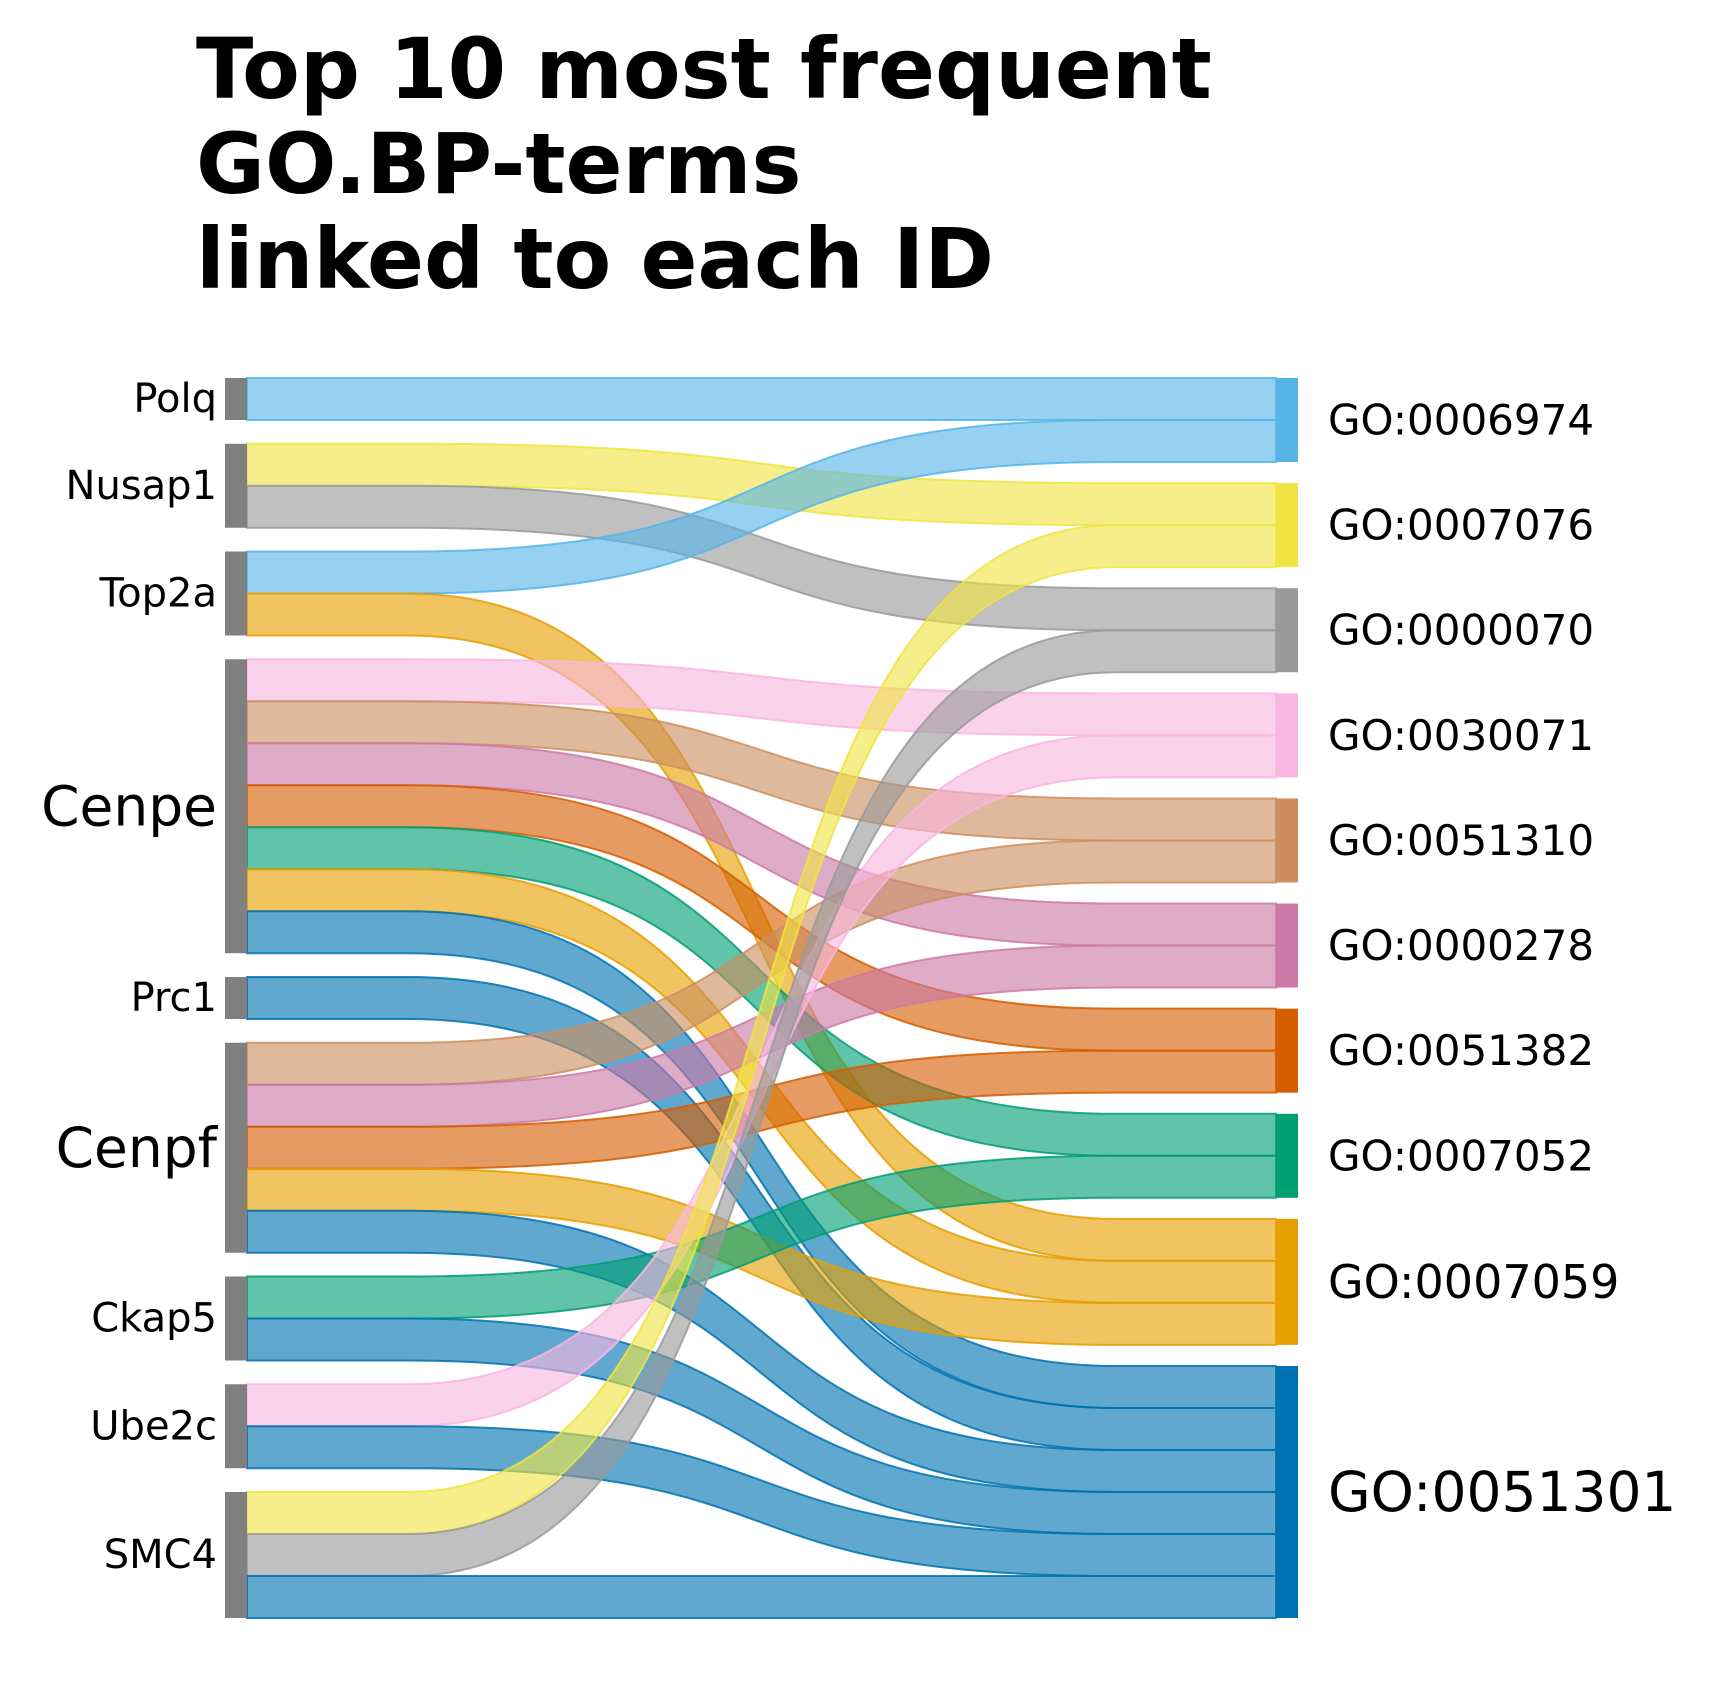 Image resolution: width=1716 pixels, height=1697 pixels. Describe the element at coordinates (174, 998) in the screenshot. I see `source-label-prc1: Prc1` at that location.